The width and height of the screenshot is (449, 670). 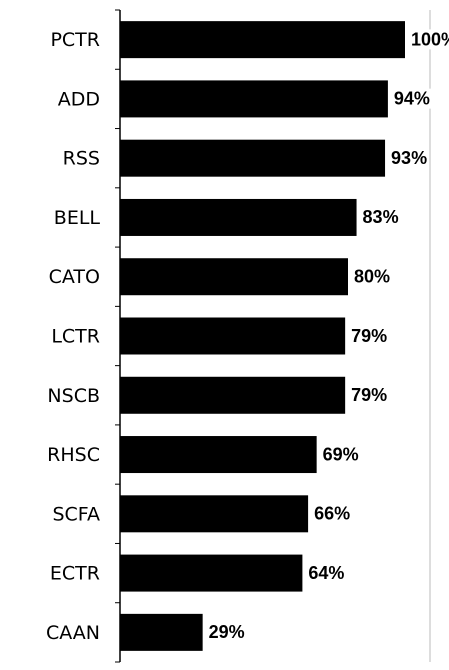 What do you see at coordinates (75, 40) in the screenshot?
I see `y-tick-label: PCTR` at bounding box center [75, 40].